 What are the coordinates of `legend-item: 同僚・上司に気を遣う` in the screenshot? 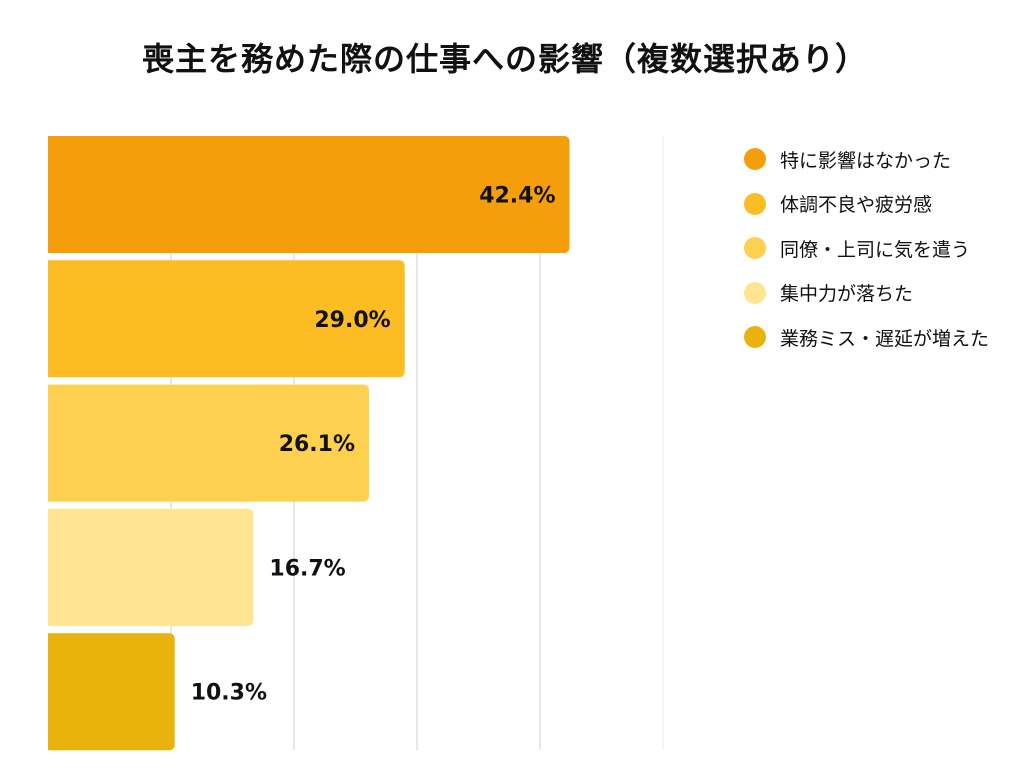 It's located at (866, 248).